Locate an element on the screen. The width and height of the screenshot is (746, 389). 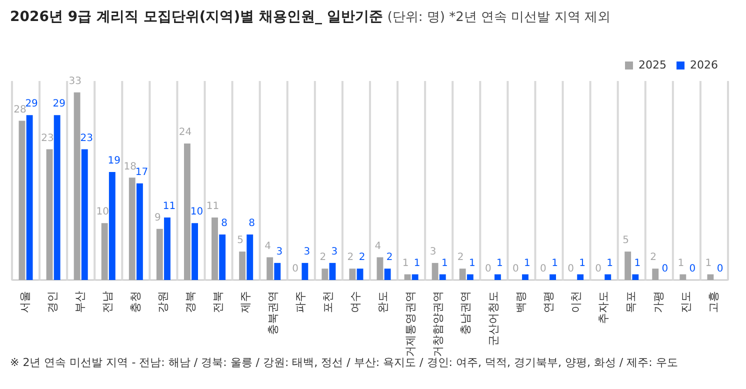
text: ※ 2년 연속 미선발 지역 - 전남: 해남 / 경북: 울릉 / 강원: 태백, 정선 / 부산: 욕지도 / 경인: 여주, 덕적, 경기북부, 양평, 화성 / 제주: 우도 is located at coordinates (344, 363).